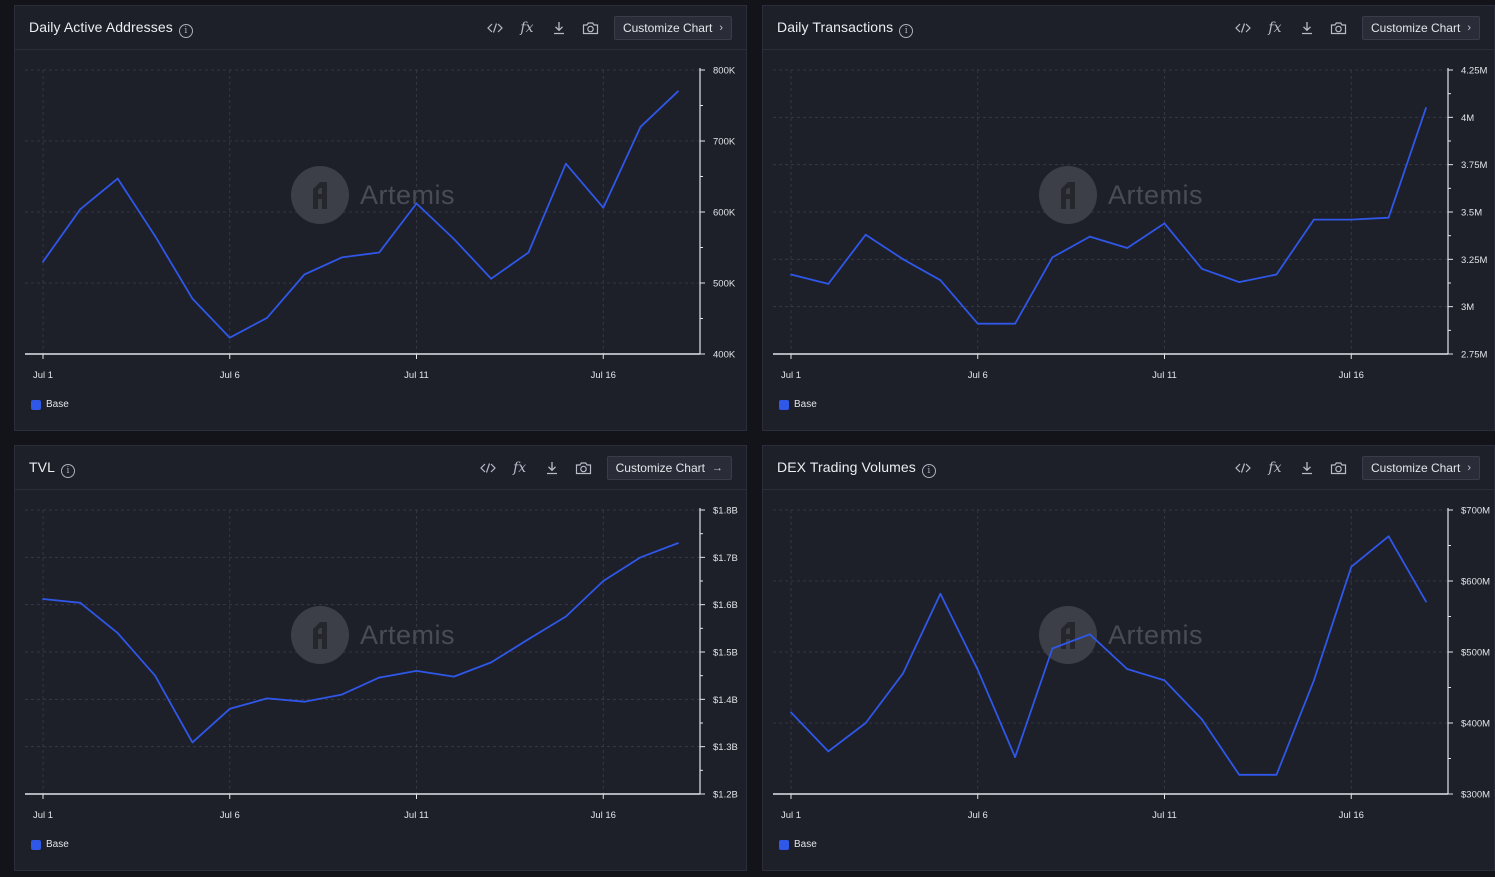 Image resolution: width=1495 pixels, height=877 pixels. Describe the element at coordinates (1474, 165) in the screenshot. I see `y-tick-label: 3.75M` at that location.